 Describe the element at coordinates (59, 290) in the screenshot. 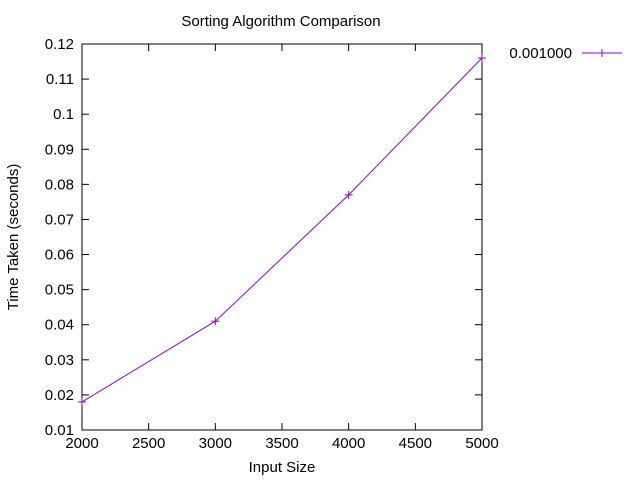

I see `y-tick-label: 0.05` at that location.